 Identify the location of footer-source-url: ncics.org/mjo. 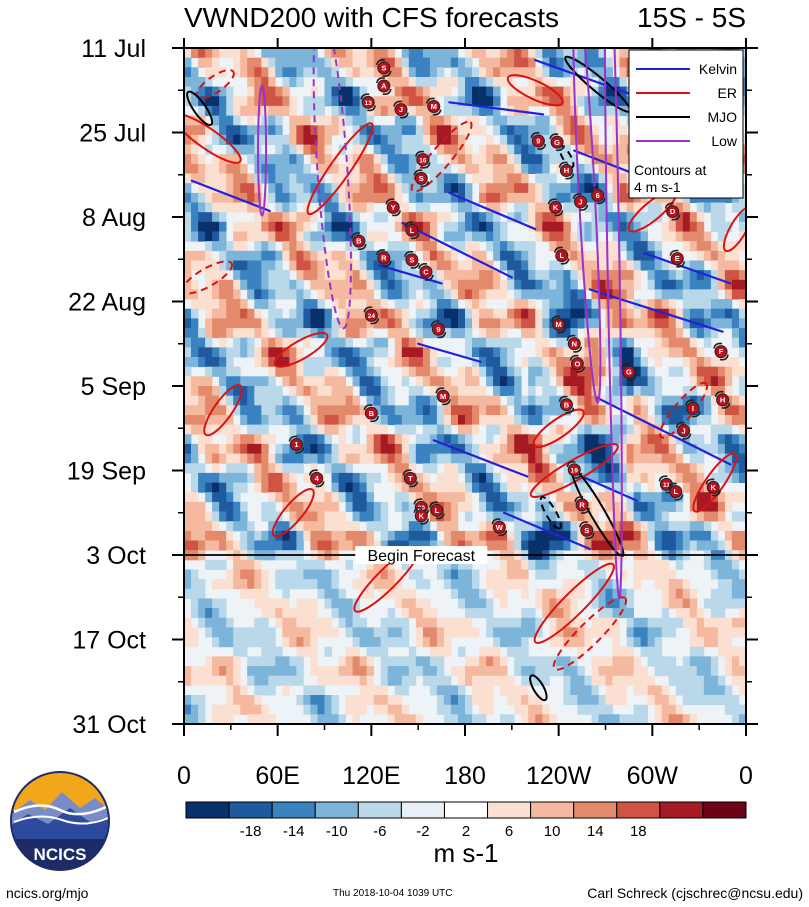
(47, 893).